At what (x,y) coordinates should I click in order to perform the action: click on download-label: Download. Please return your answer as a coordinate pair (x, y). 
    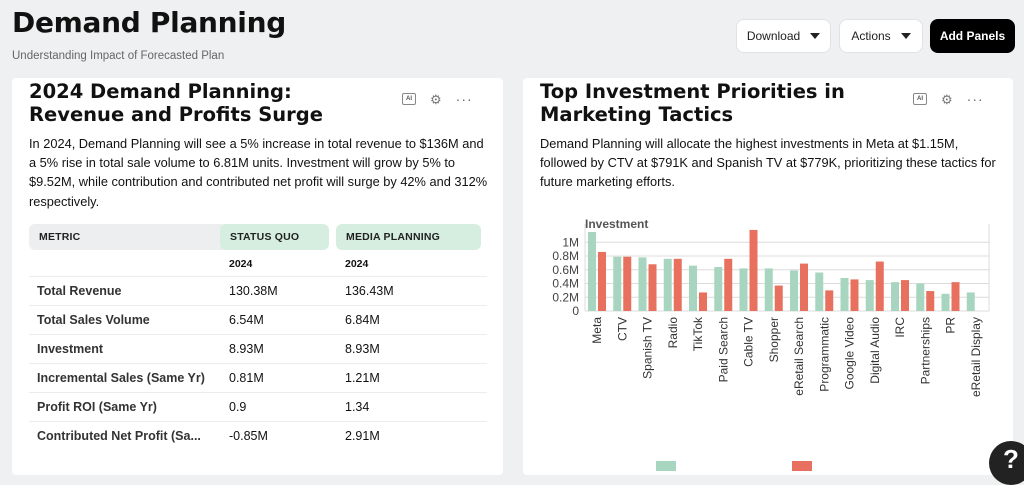
    Looking at the image, I should click on (773, 36).